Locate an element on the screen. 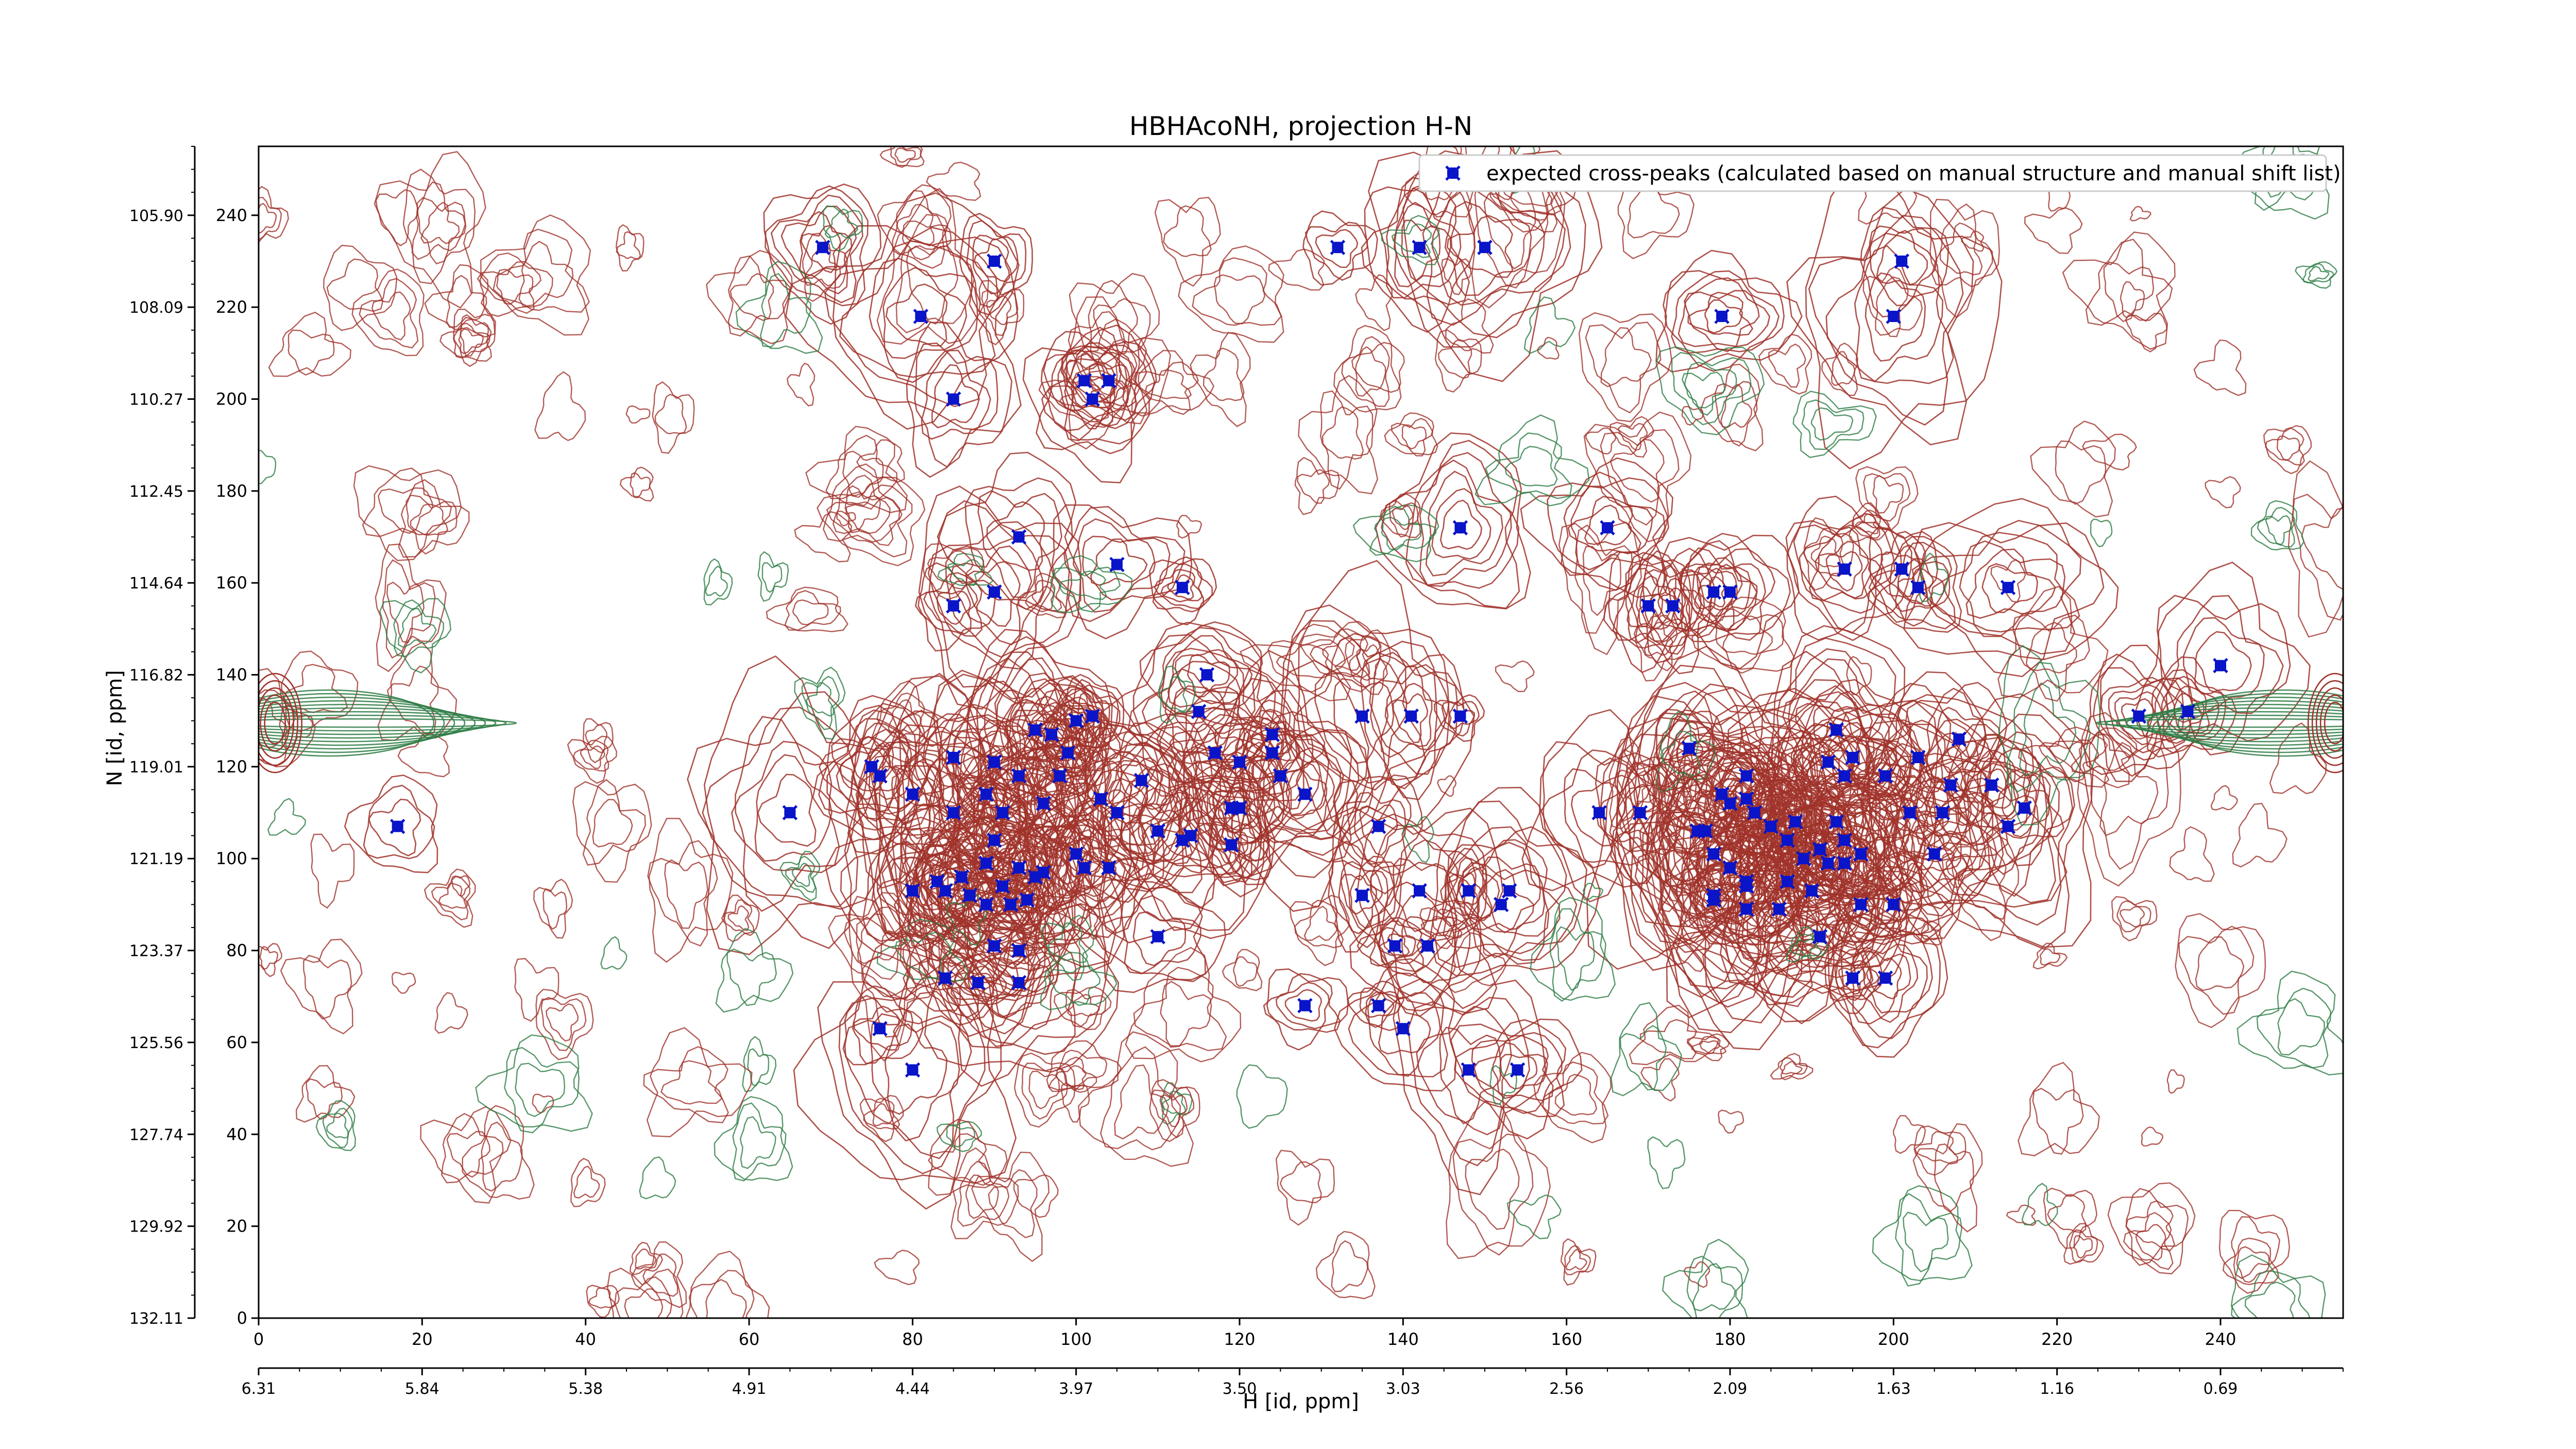  x-tick-label: 0 is located at coordinates (258, 1339).